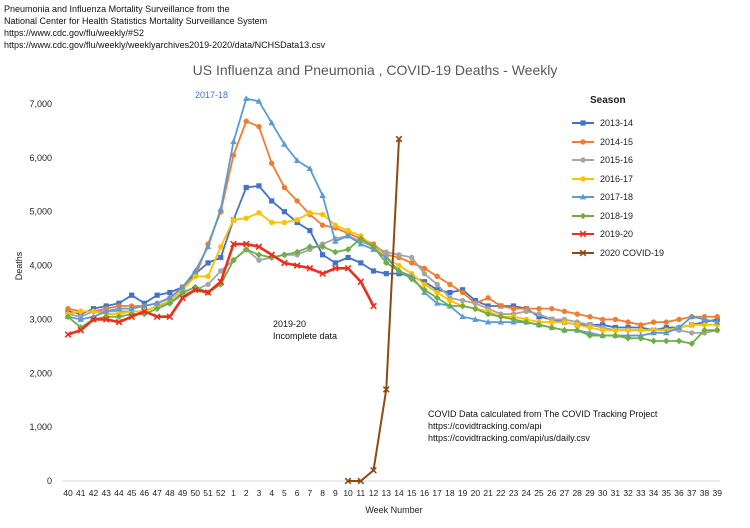  What do you see at coordinates (463, 493) in the screenshot?
I see `x-tick-label: 19` at bounding box center [463, 493].